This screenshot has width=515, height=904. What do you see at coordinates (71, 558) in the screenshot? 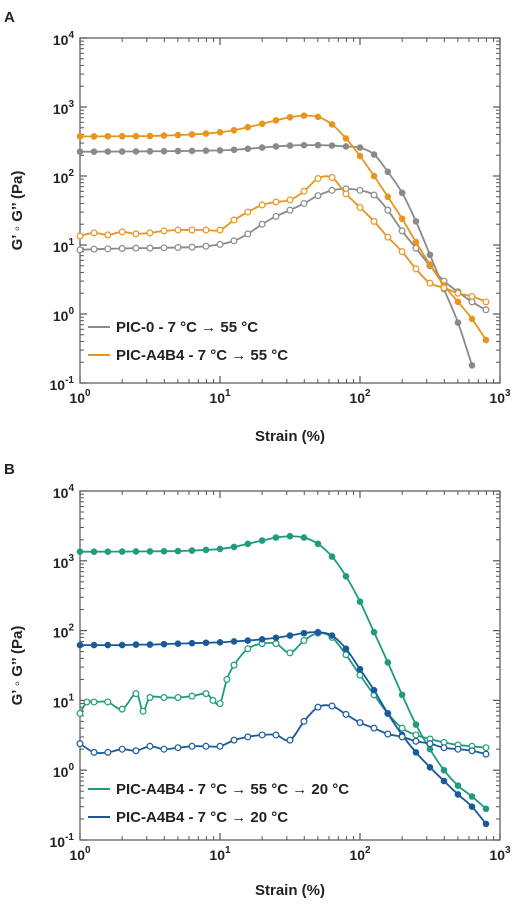
I see `tick-exponent: 3` at bounding box center [71, 558].